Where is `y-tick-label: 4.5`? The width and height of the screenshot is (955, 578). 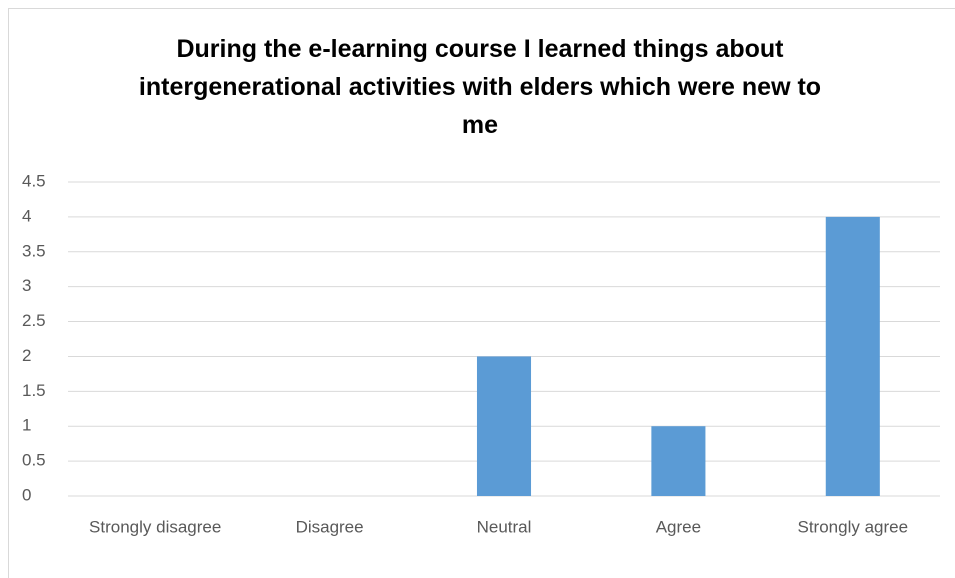 y-tick-label: 4.5 is located at coordinates (34, 180).